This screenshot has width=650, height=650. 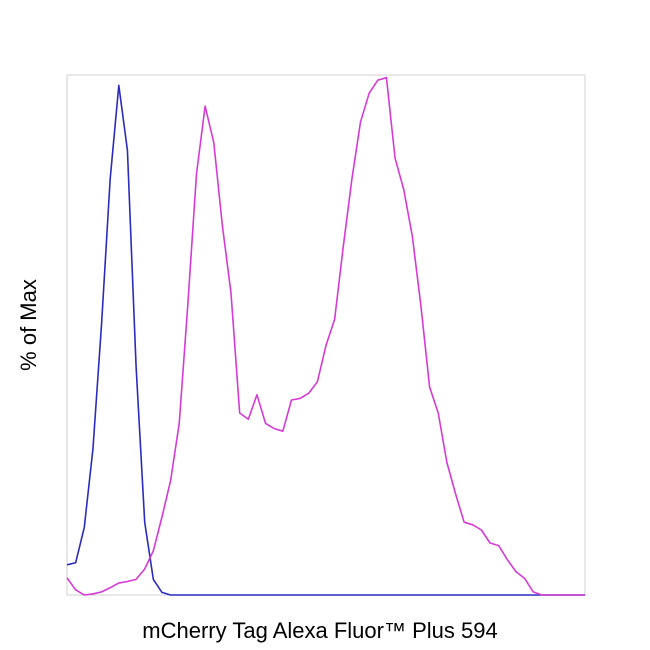 I want to click on x-axis-label: mCherry Tag Alexa Fluor™ Plus 594, so click(x=319, y=630).